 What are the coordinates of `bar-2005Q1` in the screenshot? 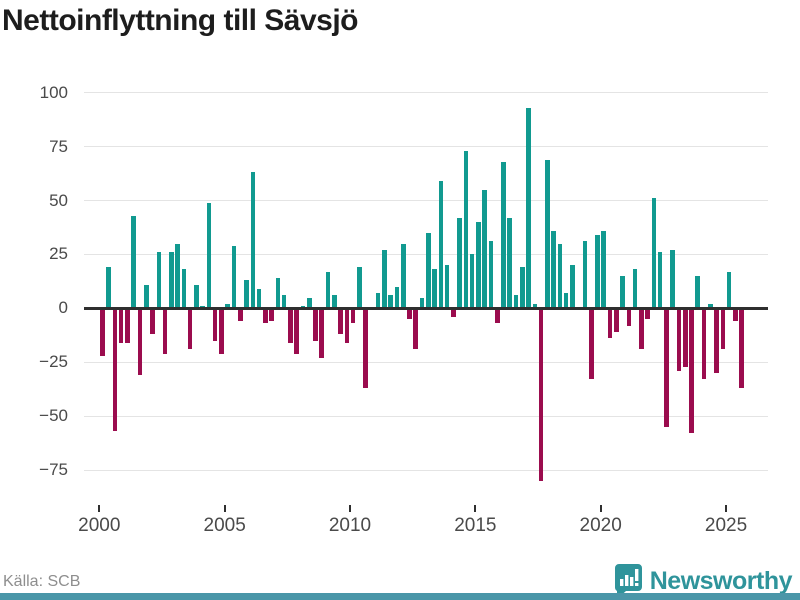 It's located at (228, 306).